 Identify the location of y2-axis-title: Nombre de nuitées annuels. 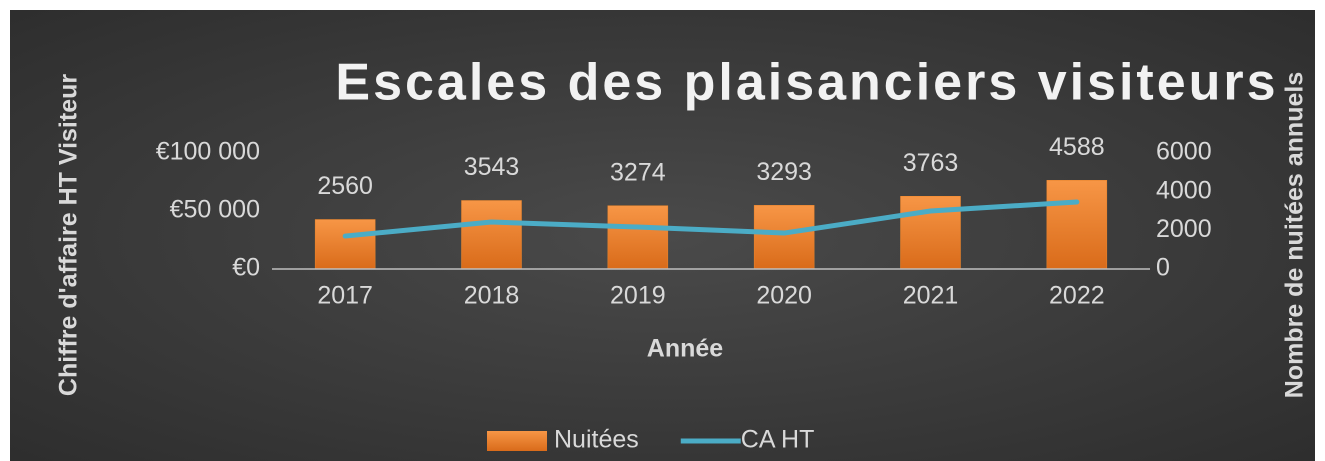
(1295, 235).